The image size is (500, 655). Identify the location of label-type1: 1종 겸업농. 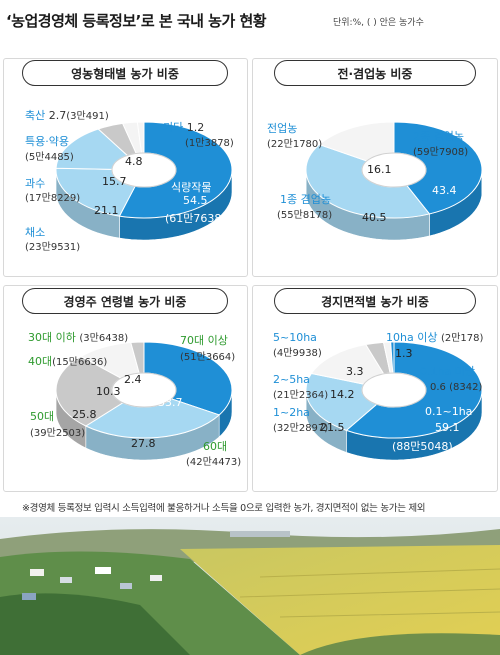
(305, 199).